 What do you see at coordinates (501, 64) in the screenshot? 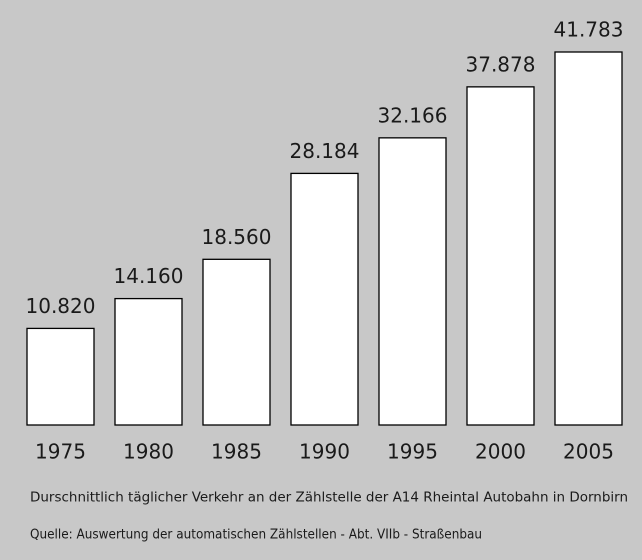
I see `value-label: 37.878` at bounding box center [501, 64].